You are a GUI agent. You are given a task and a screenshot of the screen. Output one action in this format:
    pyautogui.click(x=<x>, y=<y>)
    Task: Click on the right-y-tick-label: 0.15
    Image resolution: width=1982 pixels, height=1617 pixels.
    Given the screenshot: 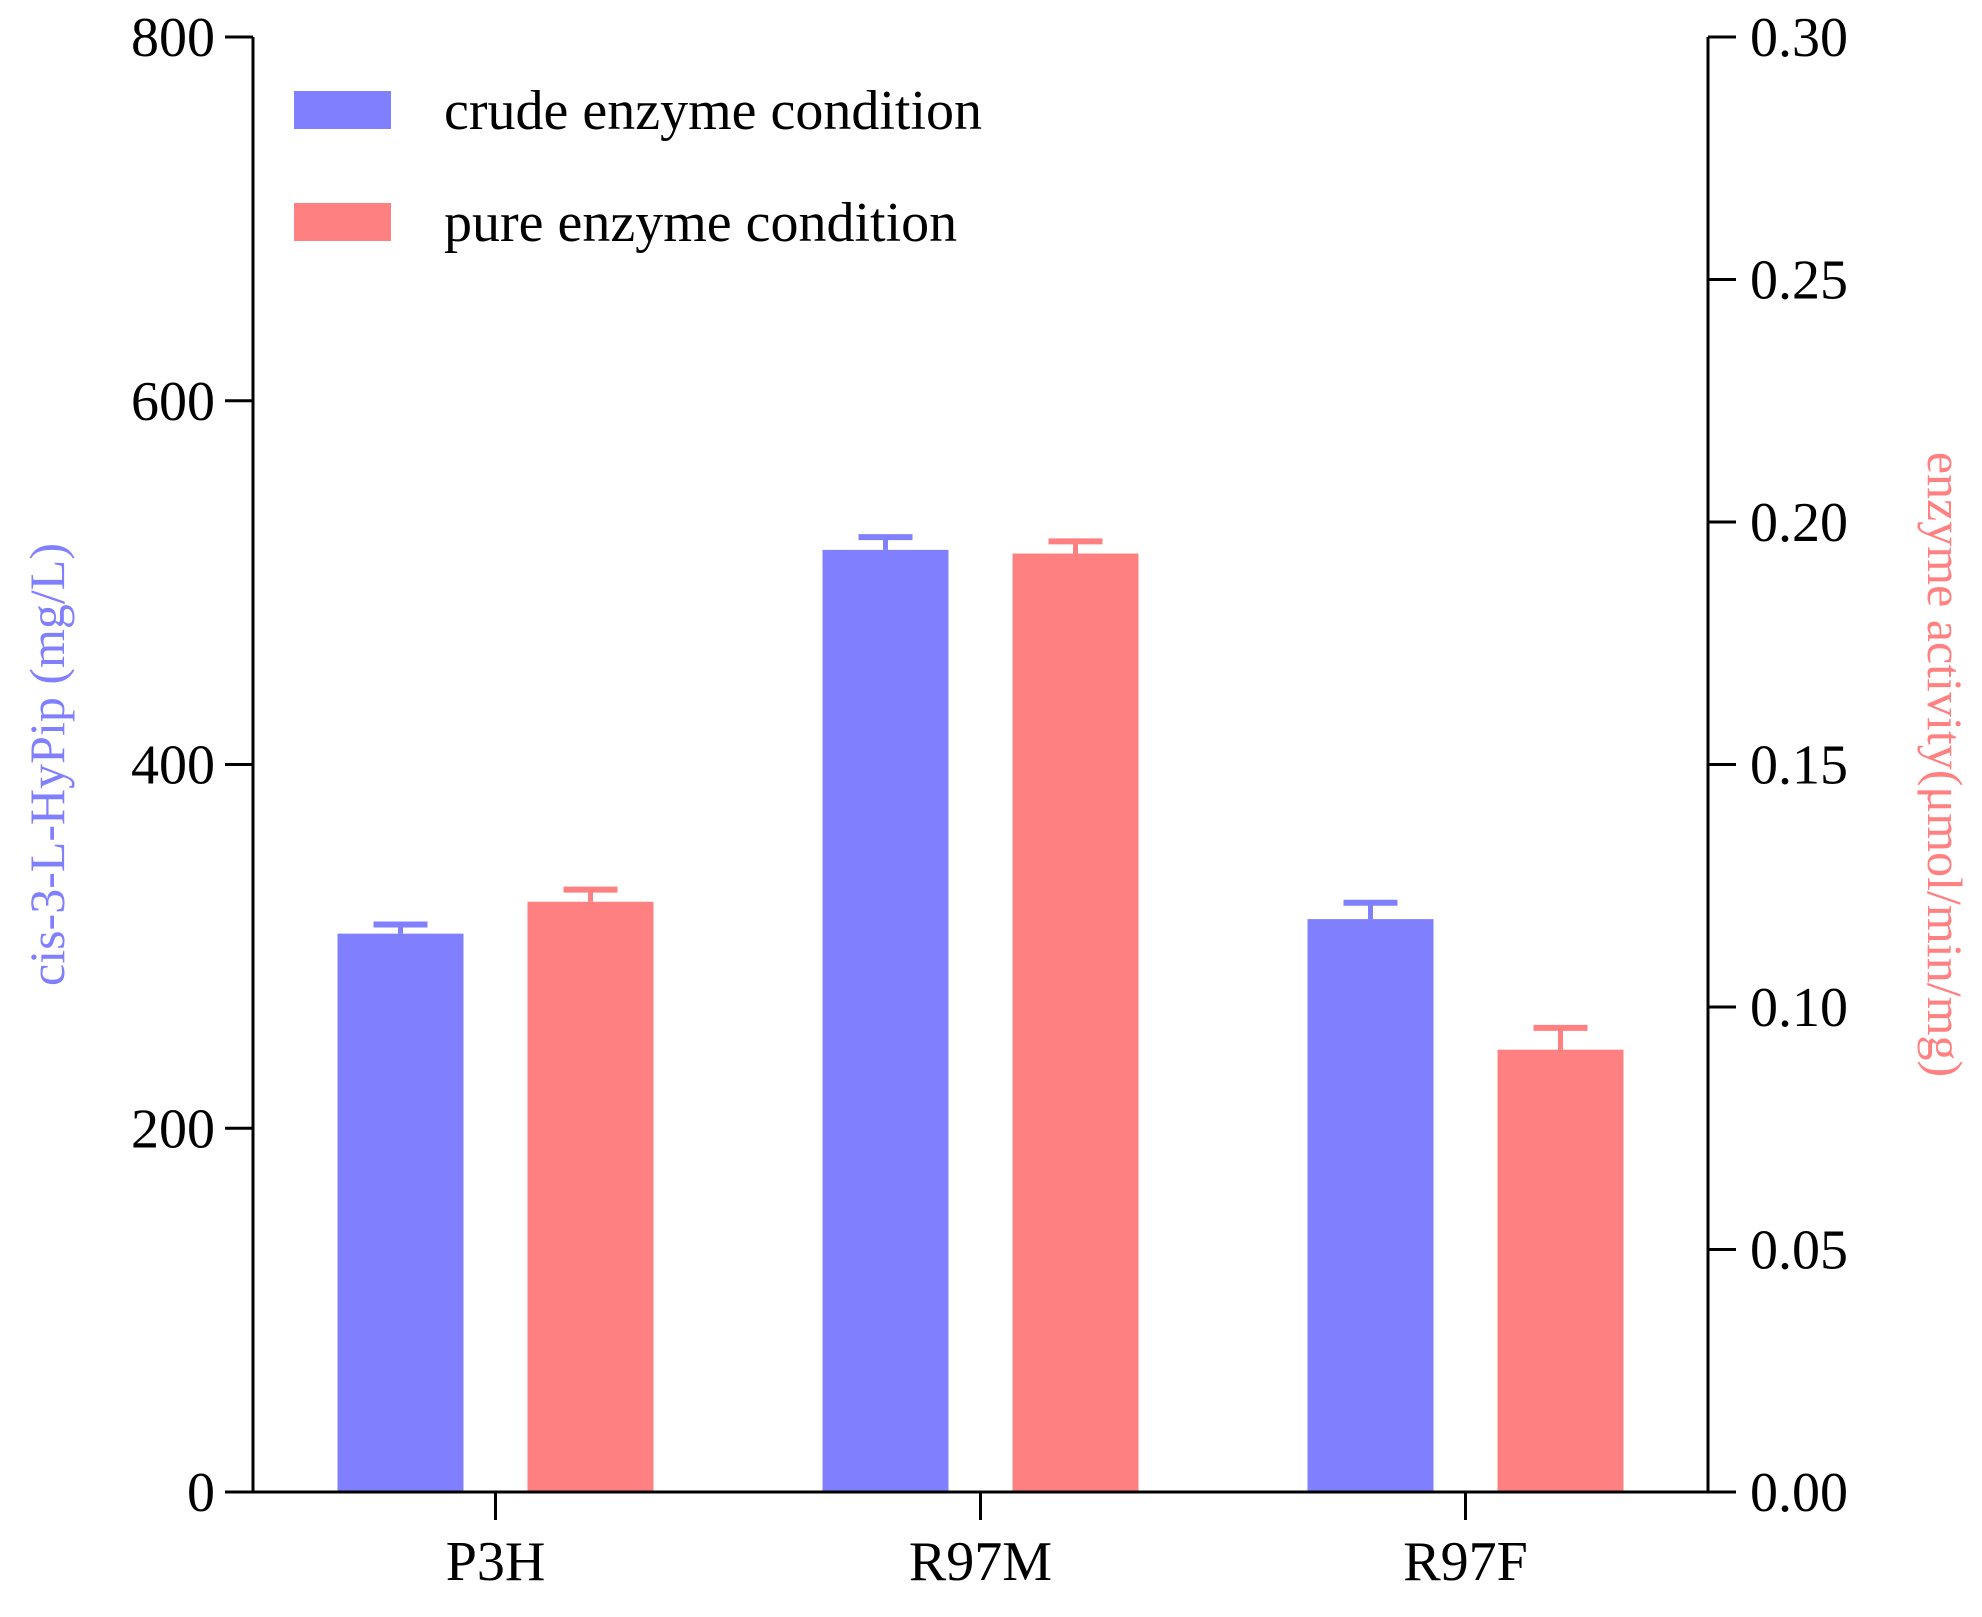 What is the action you would take?
    pyautogui.click(x=1799, y=766)
    